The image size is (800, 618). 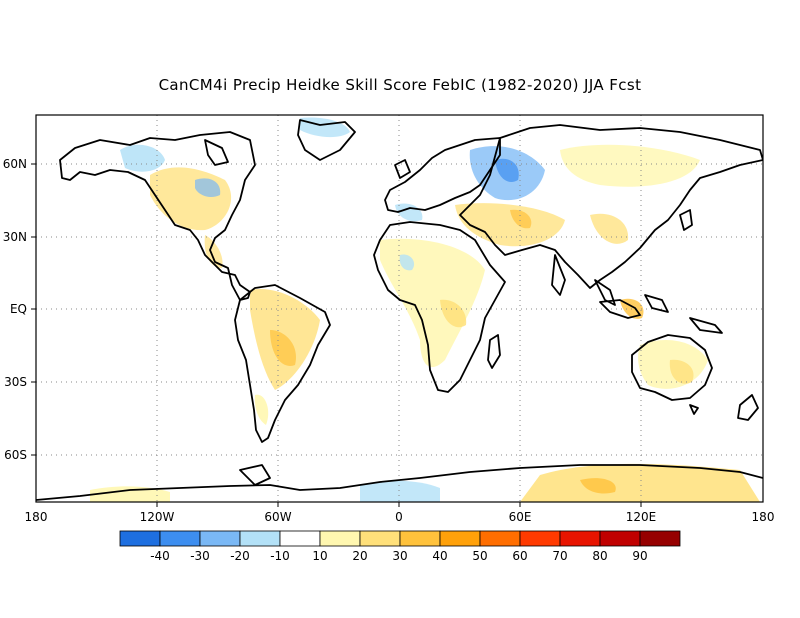 What do you see at coordinates (319, 556) in the screenshot?
I see `colorbar-label: 10` at bounding box center [319, 556].